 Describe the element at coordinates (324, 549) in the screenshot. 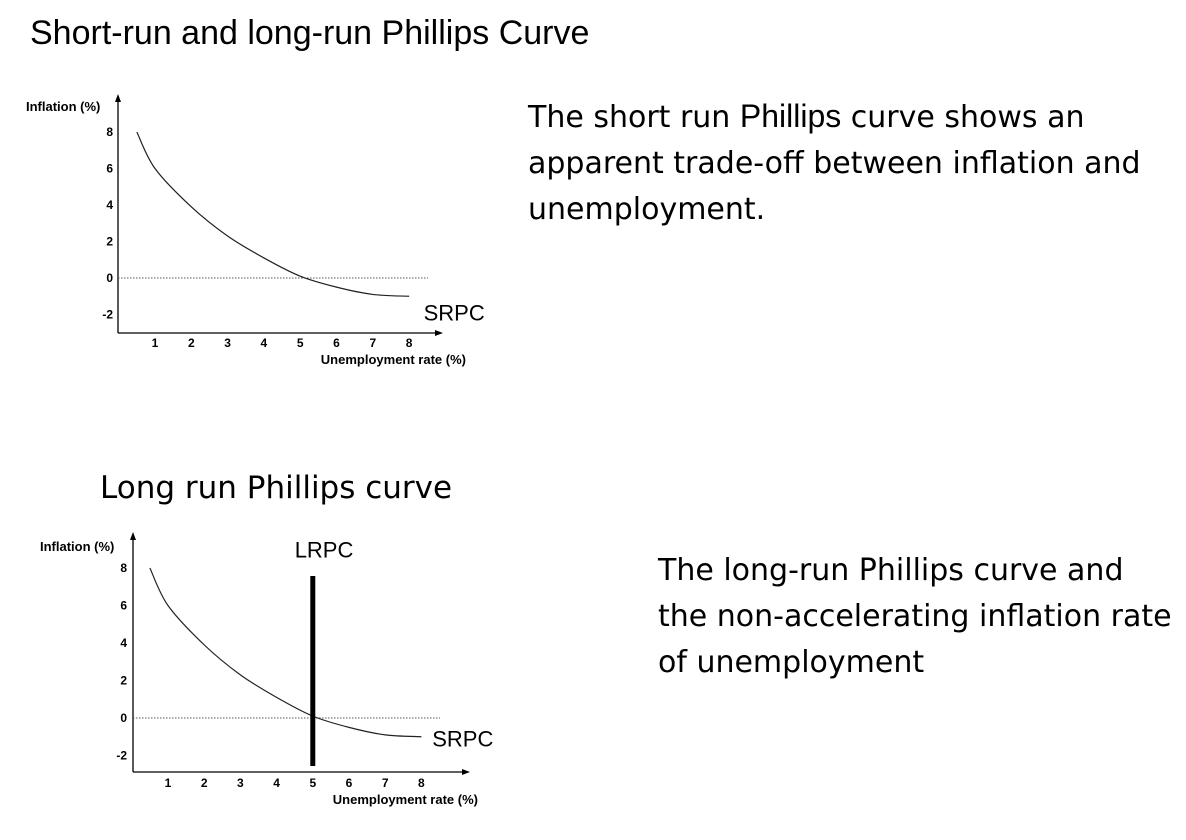

I see `lrpc-label: LRPC` at that location.